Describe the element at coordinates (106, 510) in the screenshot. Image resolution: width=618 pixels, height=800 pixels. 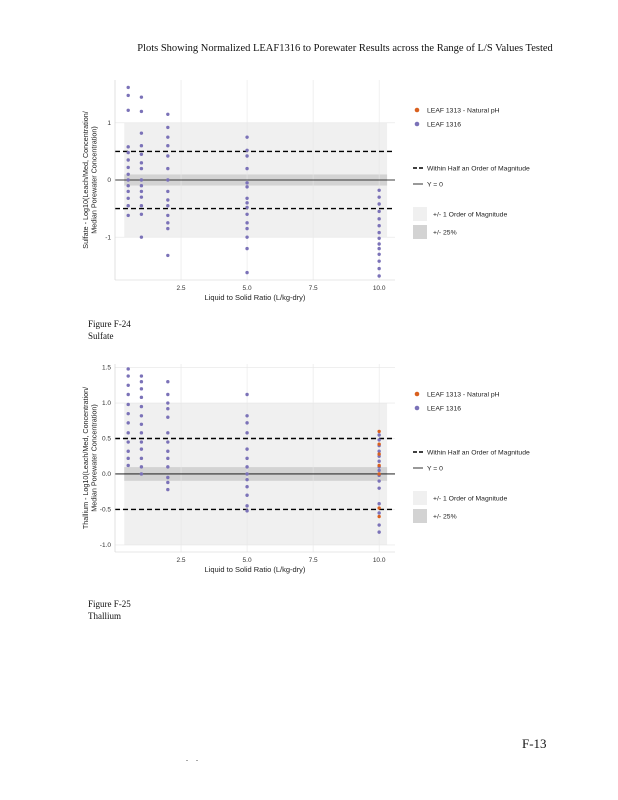
I see `y-tick-label: -0.5` at that location.